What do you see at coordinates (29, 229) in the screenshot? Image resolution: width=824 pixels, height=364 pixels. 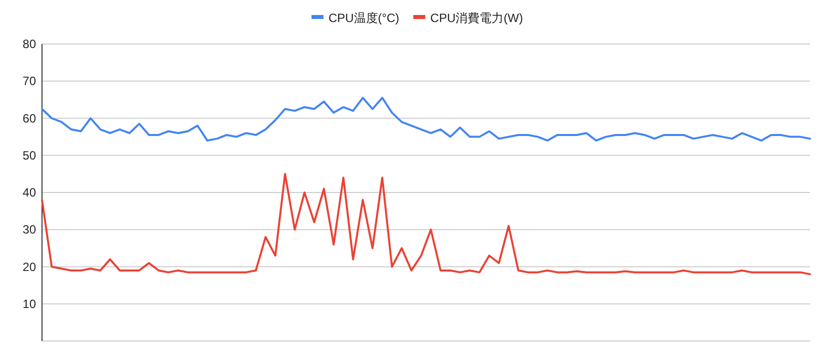 I see `y-tick-label: 30` at bounding box center [29, 229].